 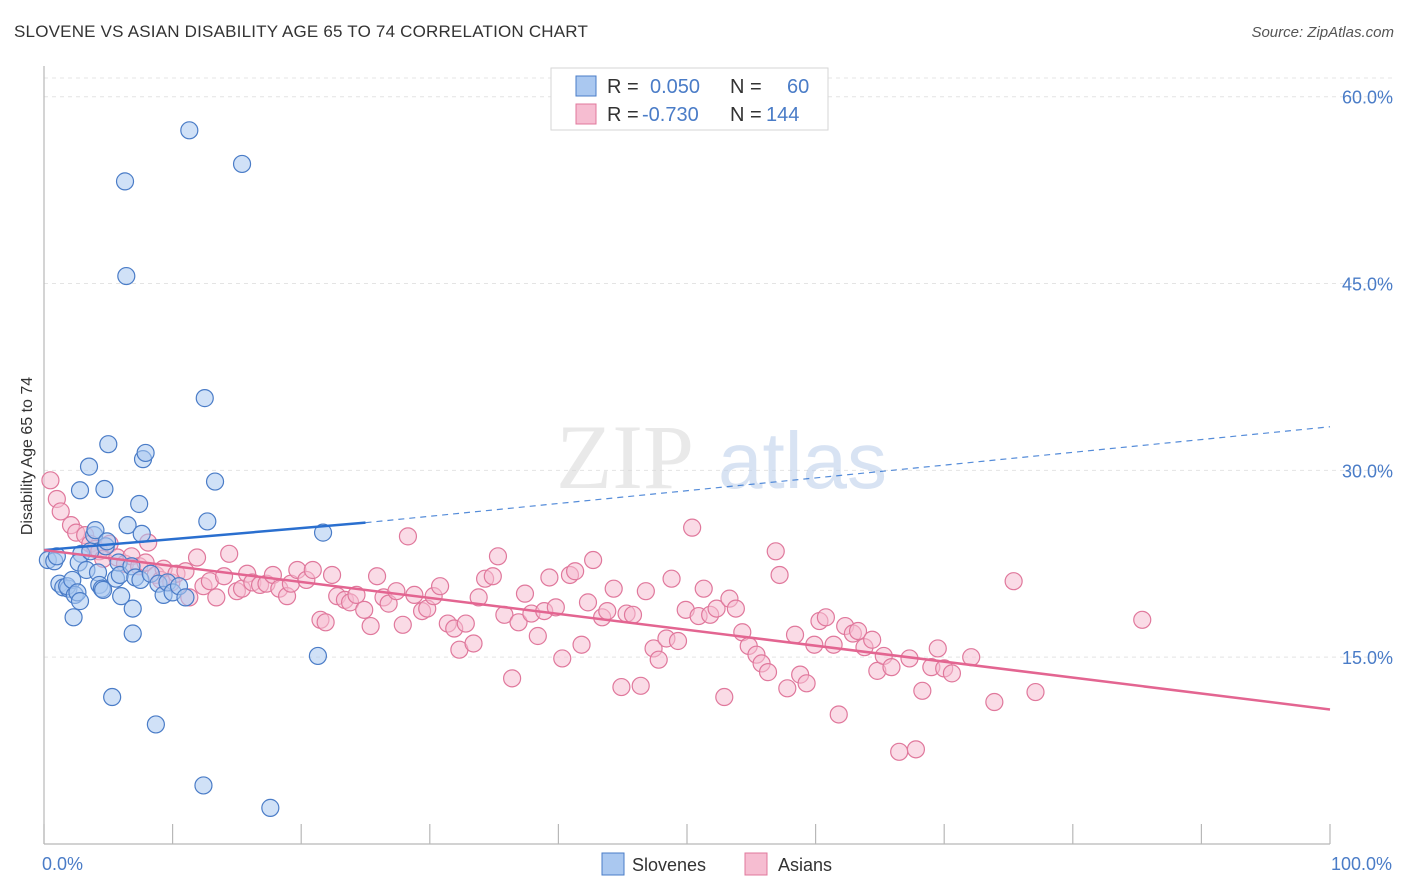 What do you see at coordinates (625, 457) in the screenshot?
I see `watermark-zip: ZIP` at bounding box center [625, 457].